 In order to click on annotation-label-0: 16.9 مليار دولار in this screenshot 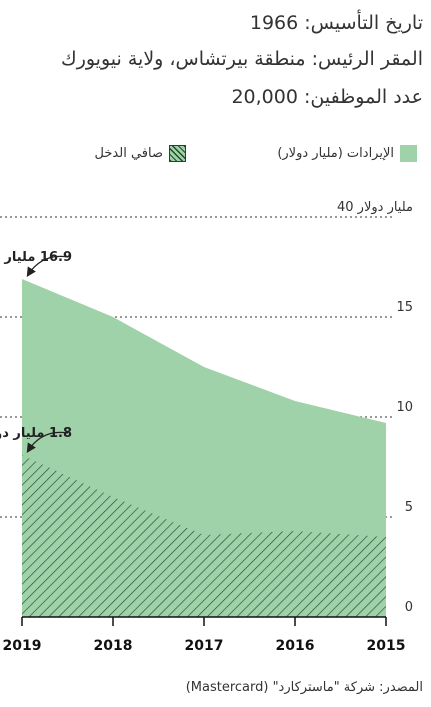, I will do `click(36, 257)`.